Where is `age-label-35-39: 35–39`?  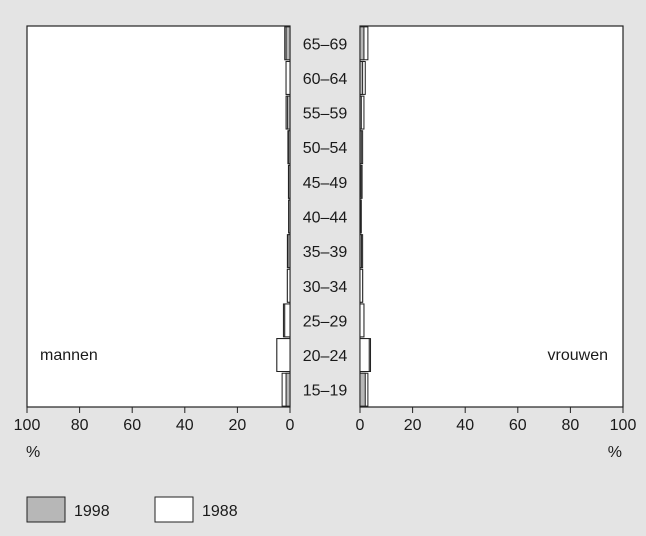
age-label-35-39: 35–39 is located at coordinates (325, 252).